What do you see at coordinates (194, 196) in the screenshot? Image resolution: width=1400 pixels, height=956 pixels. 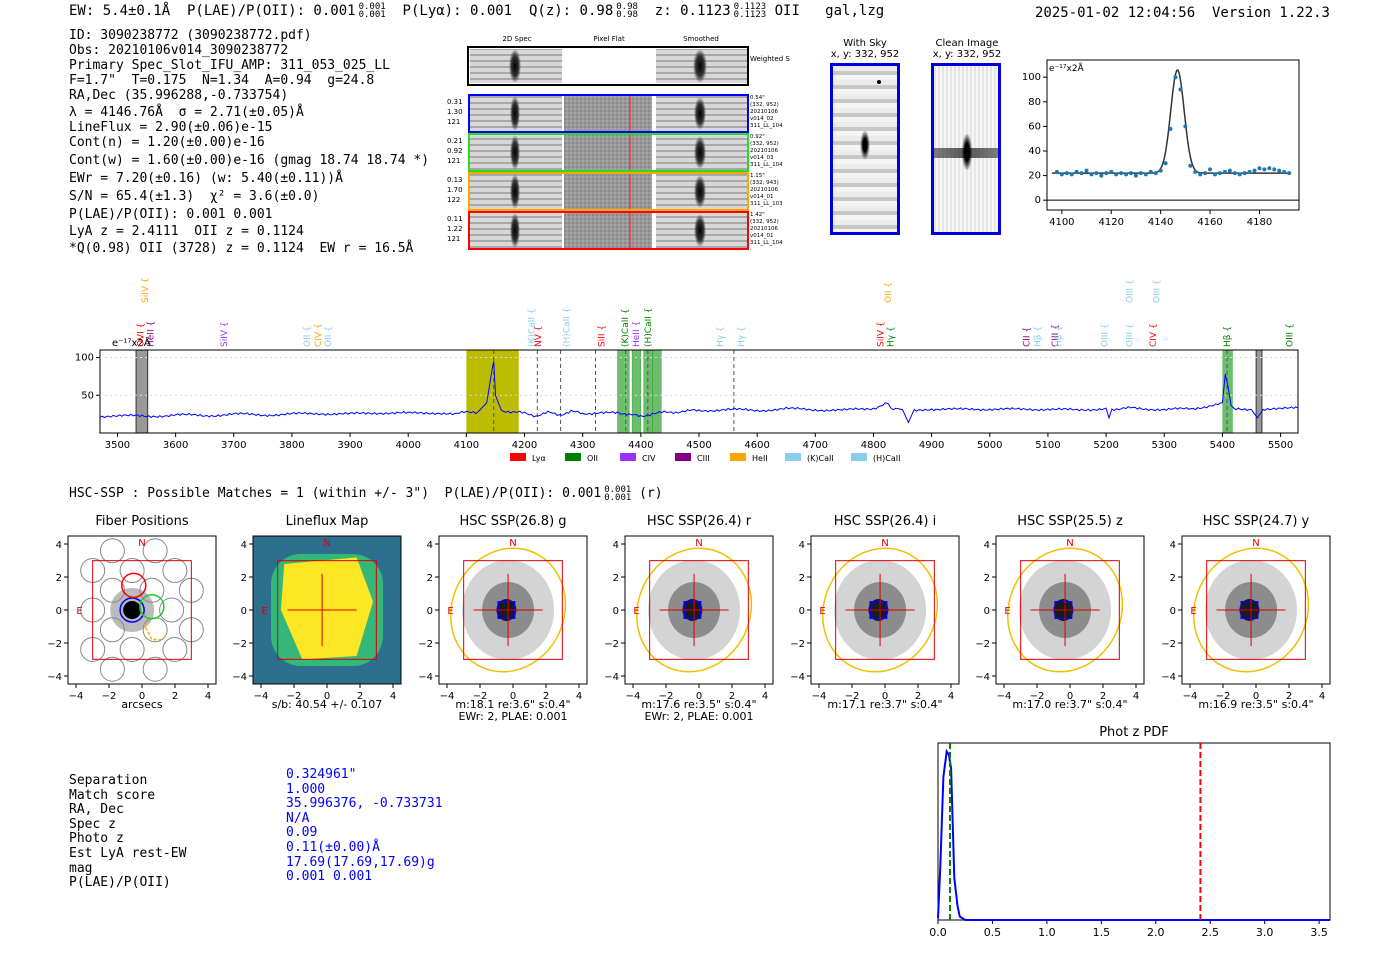 I see `info-line: S/N = 65.4(±1.3) χ² = 3.6(±0.0)` at bounding box center [194, 196].